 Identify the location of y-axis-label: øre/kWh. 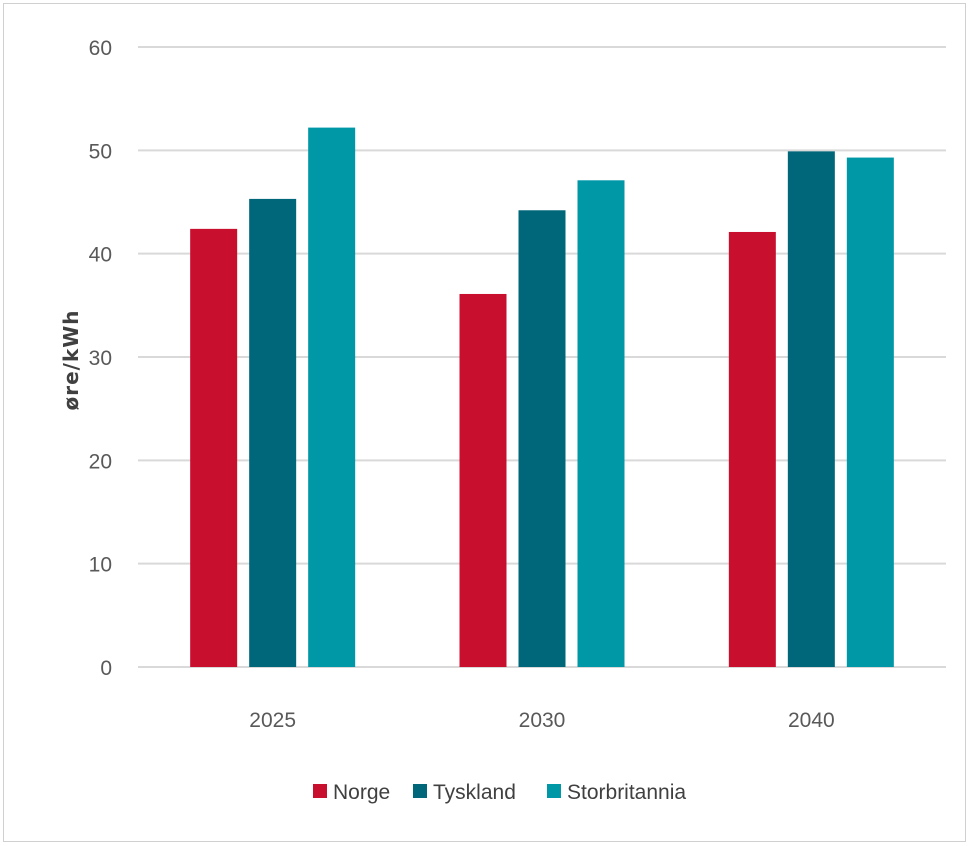
(71, 359).